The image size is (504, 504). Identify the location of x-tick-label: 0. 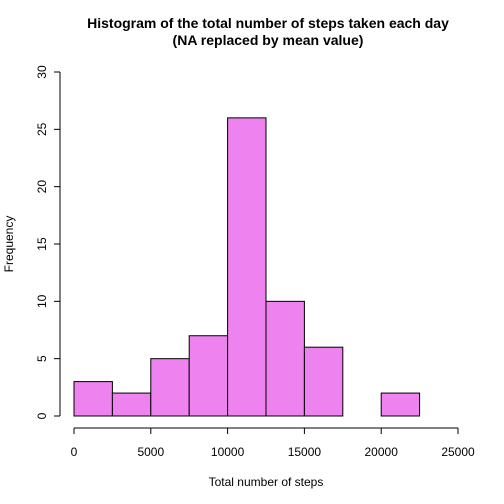
(74, 452).